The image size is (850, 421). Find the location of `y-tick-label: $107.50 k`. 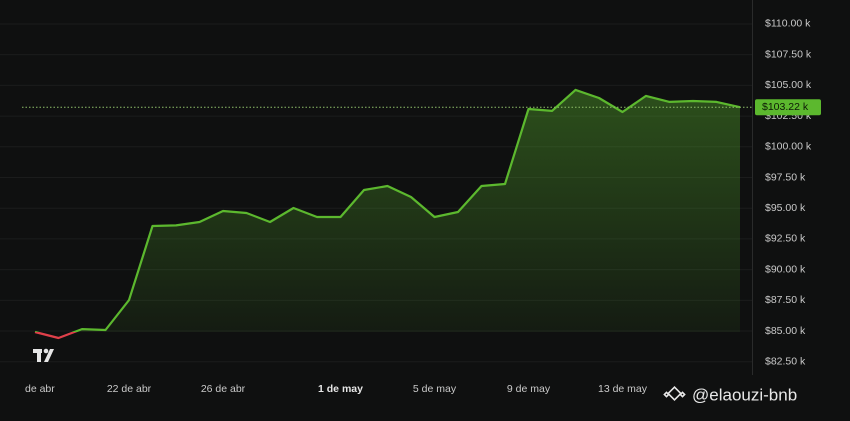

y-tick-label: $107.50 k is located at coordinates (788, 54).